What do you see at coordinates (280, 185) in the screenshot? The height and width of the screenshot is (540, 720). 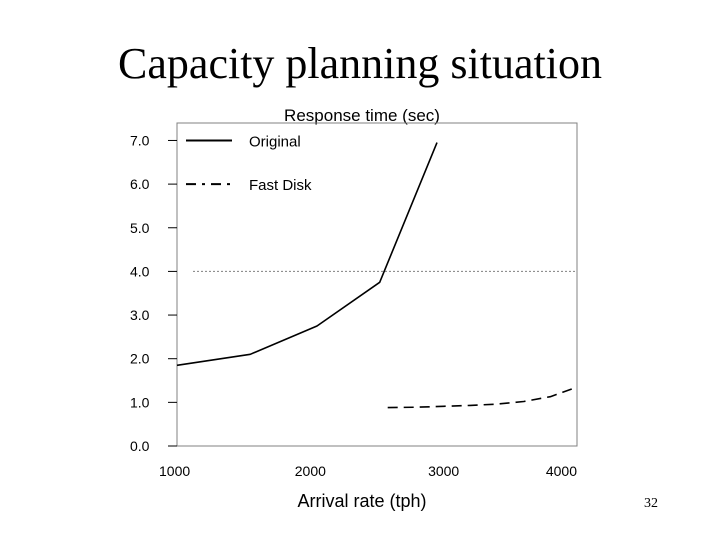 I see `legend-label-fast-disk: Fast Disk` at bounding box center [280, 185].